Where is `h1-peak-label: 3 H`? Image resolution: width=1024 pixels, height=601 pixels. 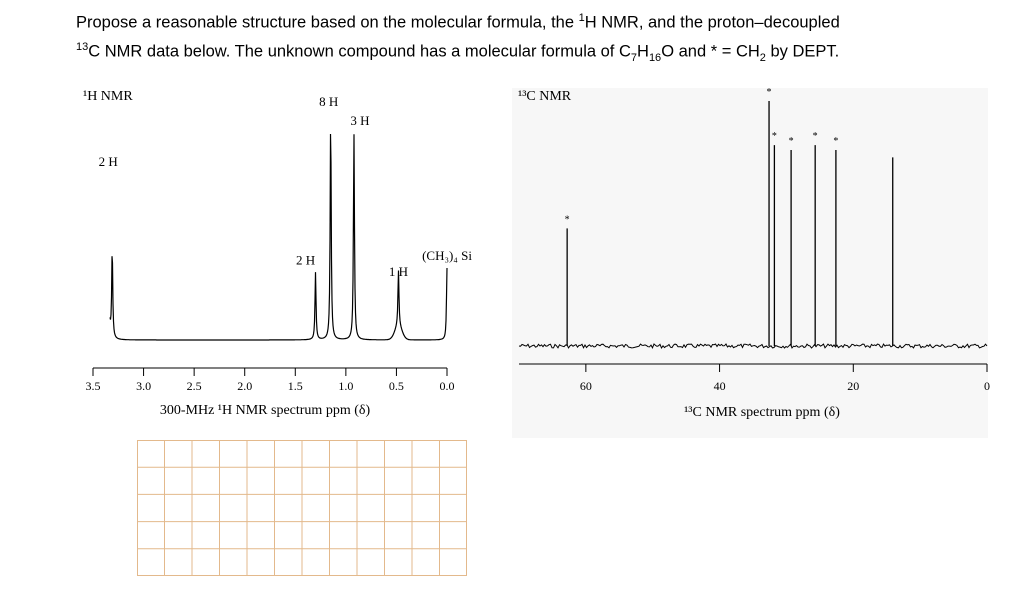
h1-peak-label: 3 H is located at coordinates (359, 120).